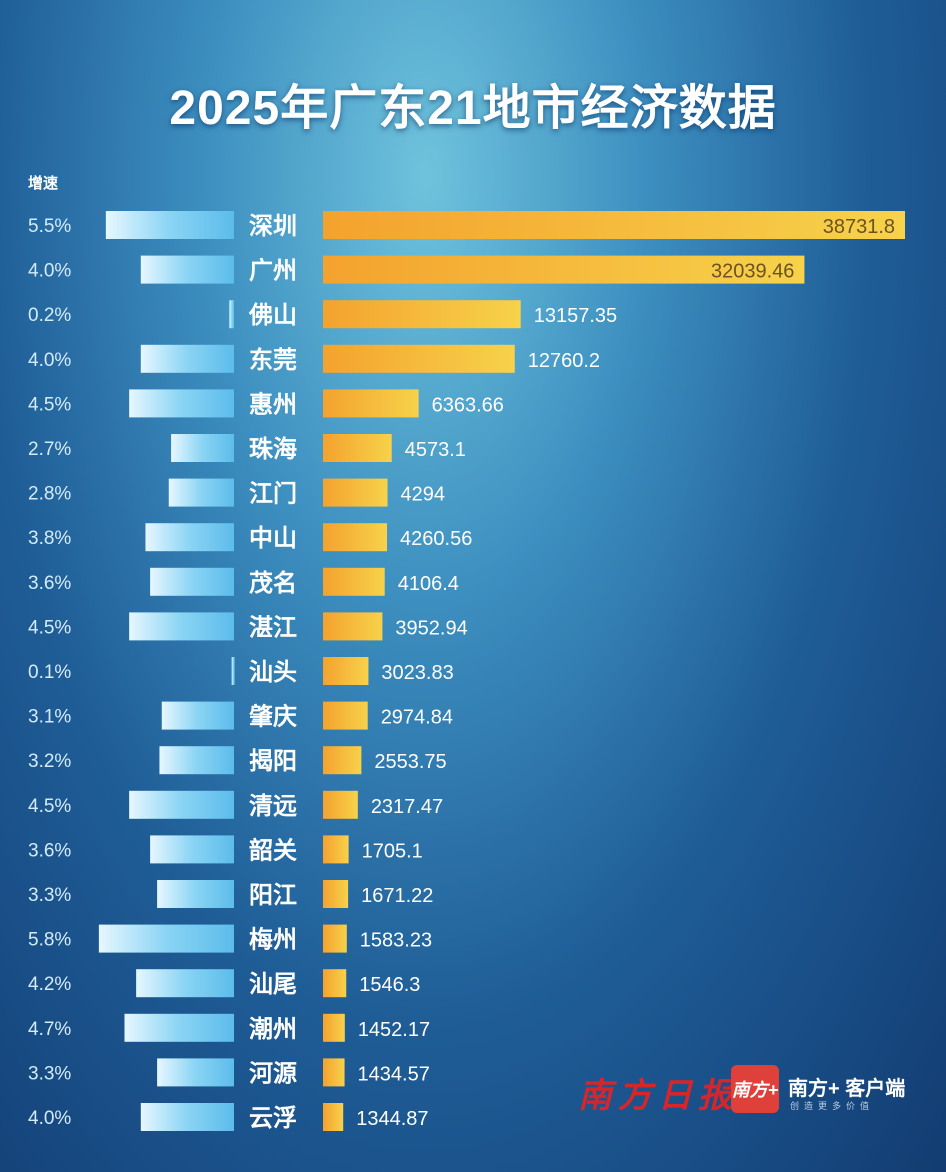 This screenshot has width=946, height=1172. I want to click on gdp-value-label: 4106.4, so click(428, 584).